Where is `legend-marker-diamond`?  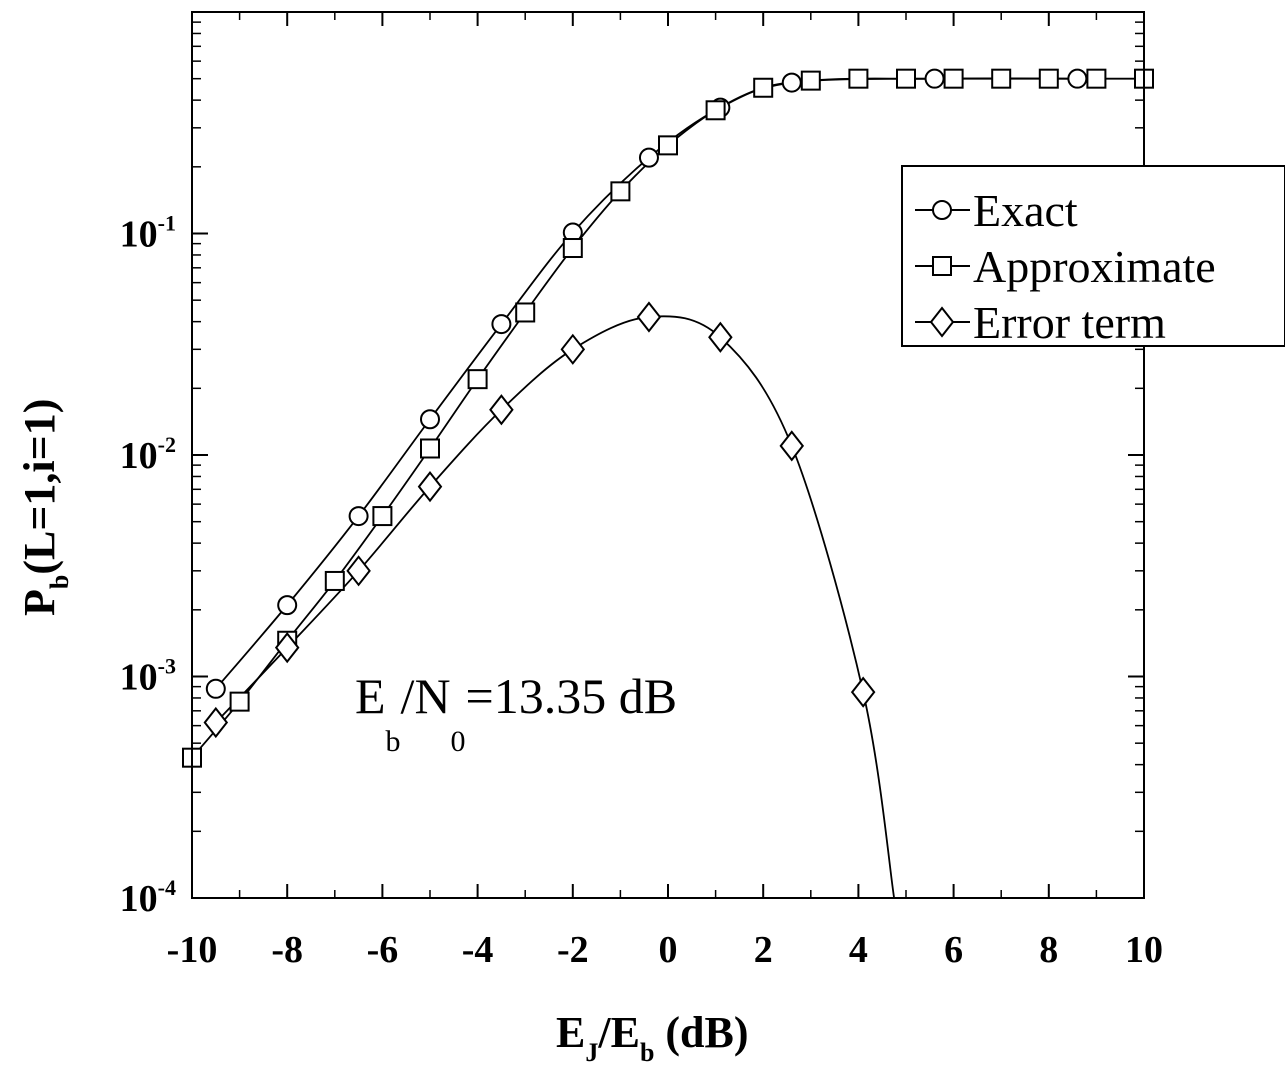 legend-marker-diamond is located at coordinates (942, 322).